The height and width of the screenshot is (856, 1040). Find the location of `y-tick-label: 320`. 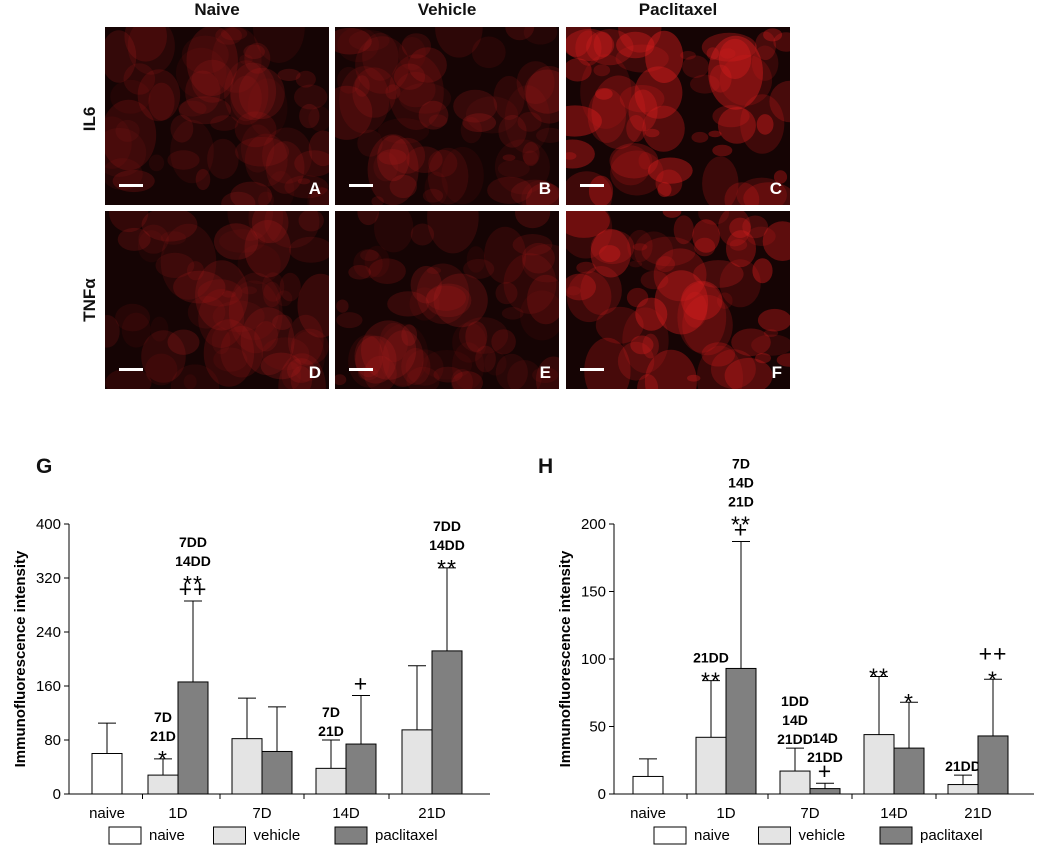

y-tick-label: 320 is located at coordinates (48, 578).